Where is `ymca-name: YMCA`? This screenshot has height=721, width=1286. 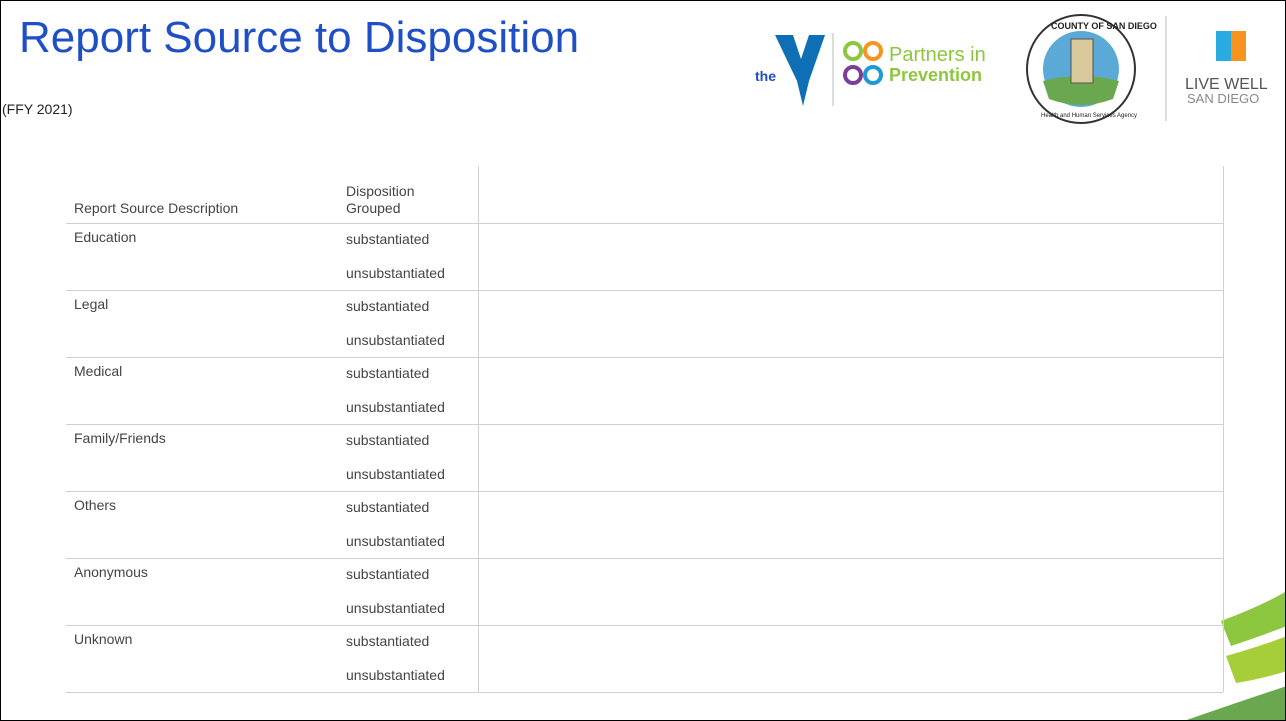 ymca-name: YMCA is located at coordinates (820, 98).